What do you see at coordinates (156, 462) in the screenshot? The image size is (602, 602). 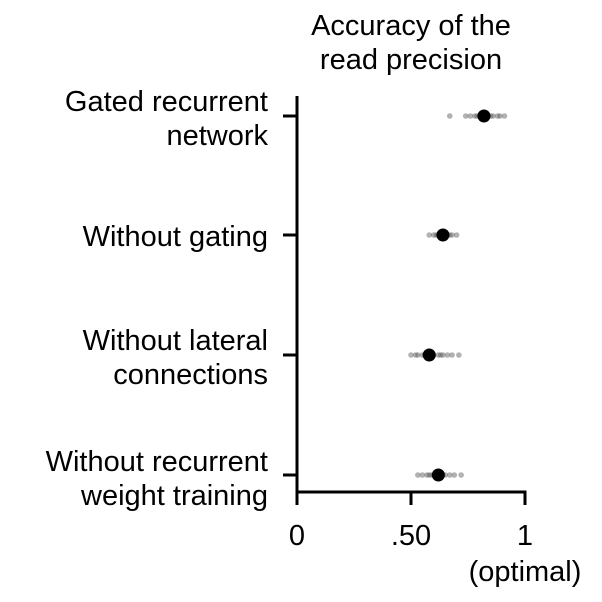 I see `y-label-without-recurrent-weight-training-1: Without recurrent` at bounding box center [156, 462].